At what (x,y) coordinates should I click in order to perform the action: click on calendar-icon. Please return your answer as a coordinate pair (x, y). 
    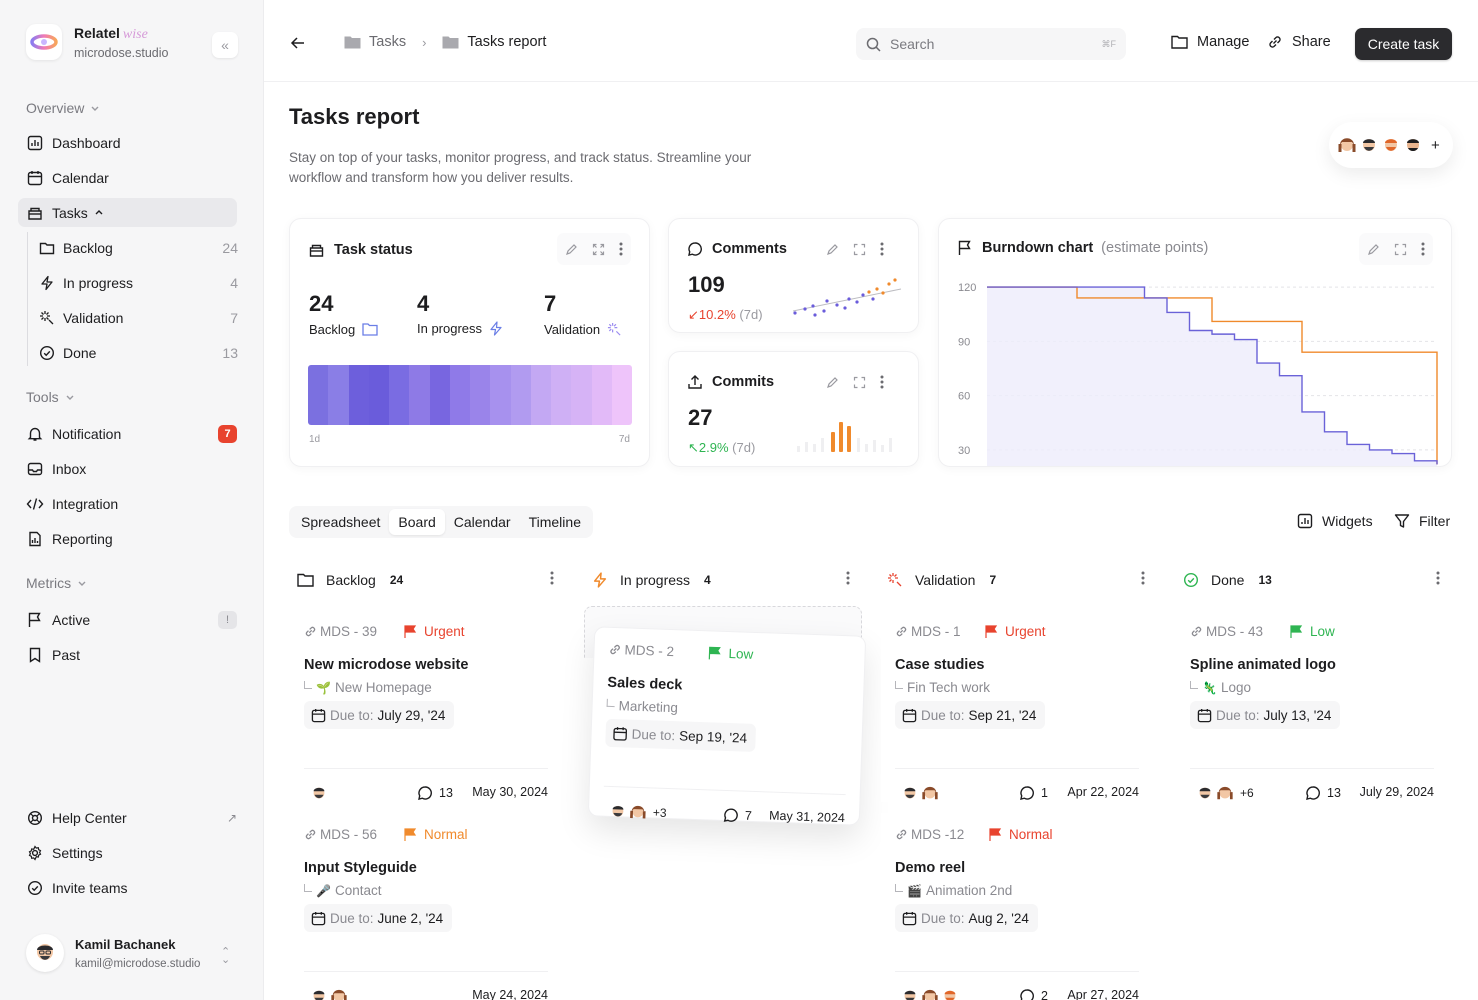
    Looking at the image, I should click on (909, 918).